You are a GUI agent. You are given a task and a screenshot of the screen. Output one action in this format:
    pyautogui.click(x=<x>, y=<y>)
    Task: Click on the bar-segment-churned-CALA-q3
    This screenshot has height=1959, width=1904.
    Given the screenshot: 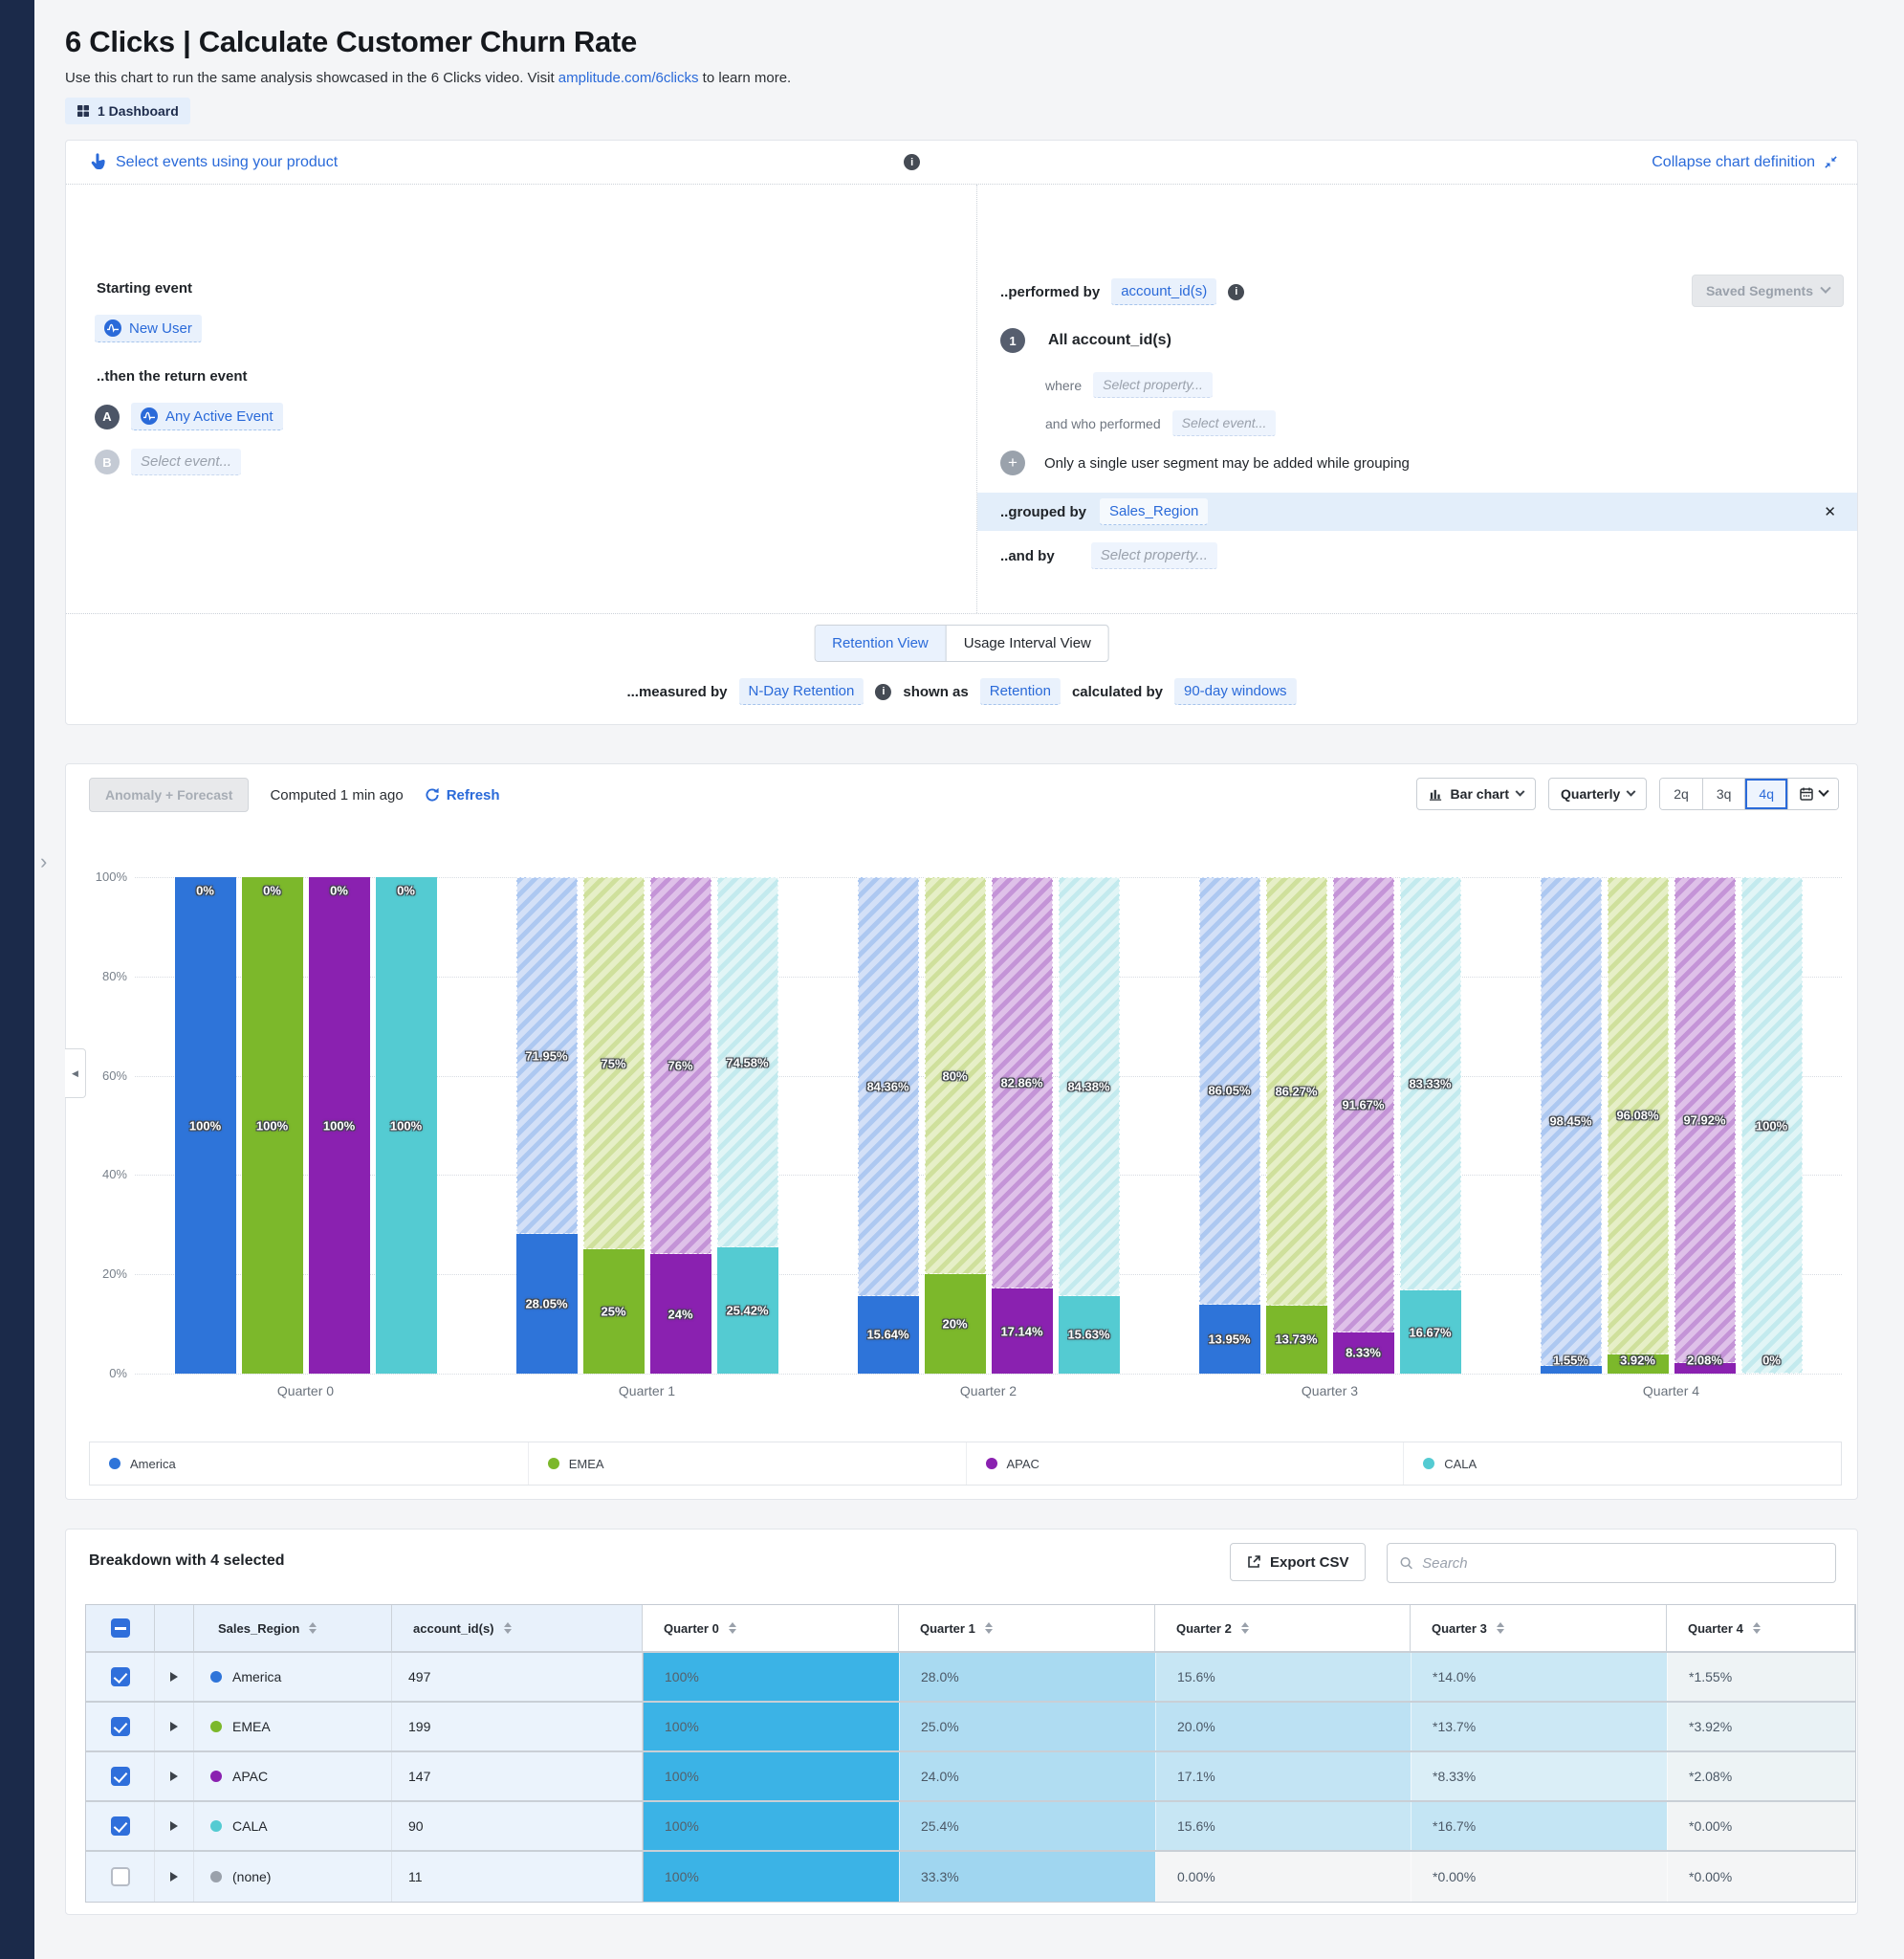 What is the action you would take?
    pyautogui.click(x=1430, y=1084)
    